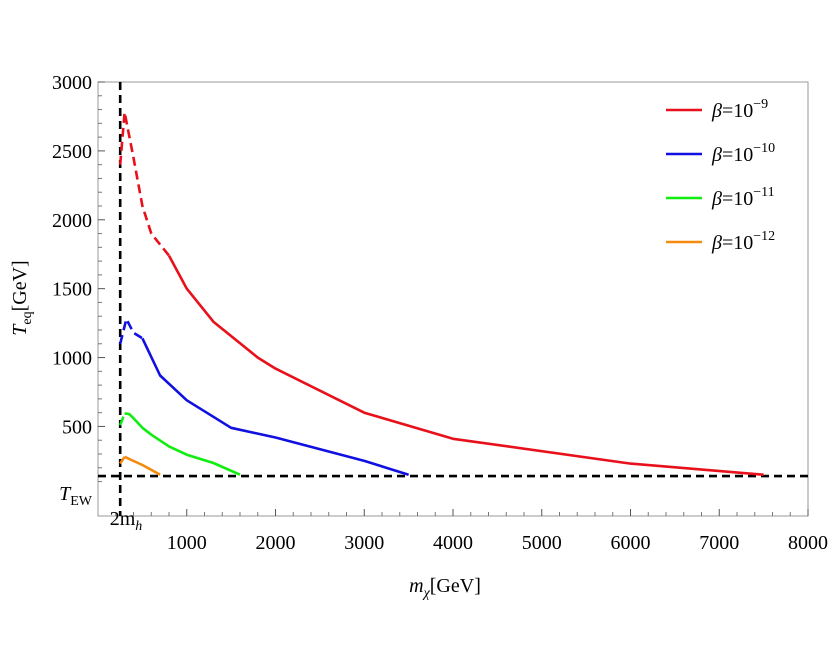 Image resolution: width=830 pixels, height=664 pixels. What do you see at coordinates (542, 543) in the screenshot?
I see `x-tick-label: 5000` at bounding box center [542, 543].